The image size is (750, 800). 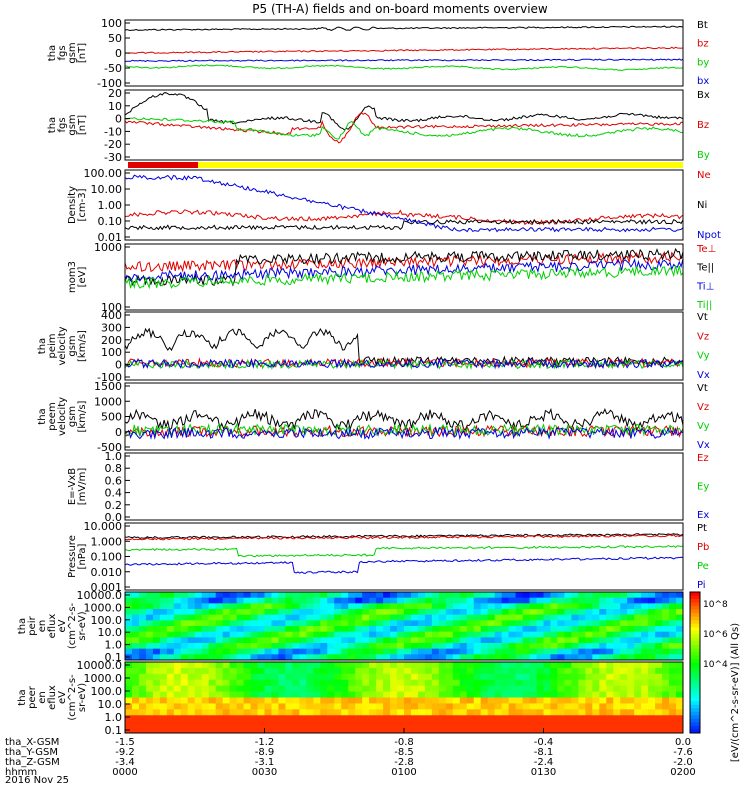 I want to click on y-tick-label: -100, so click(x=109, y=377).